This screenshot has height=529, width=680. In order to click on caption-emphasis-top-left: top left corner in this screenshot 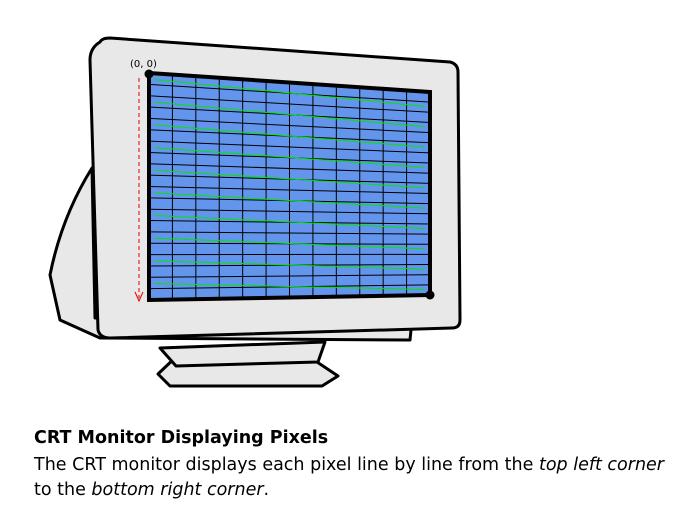, I will do `click(601, 465)`.